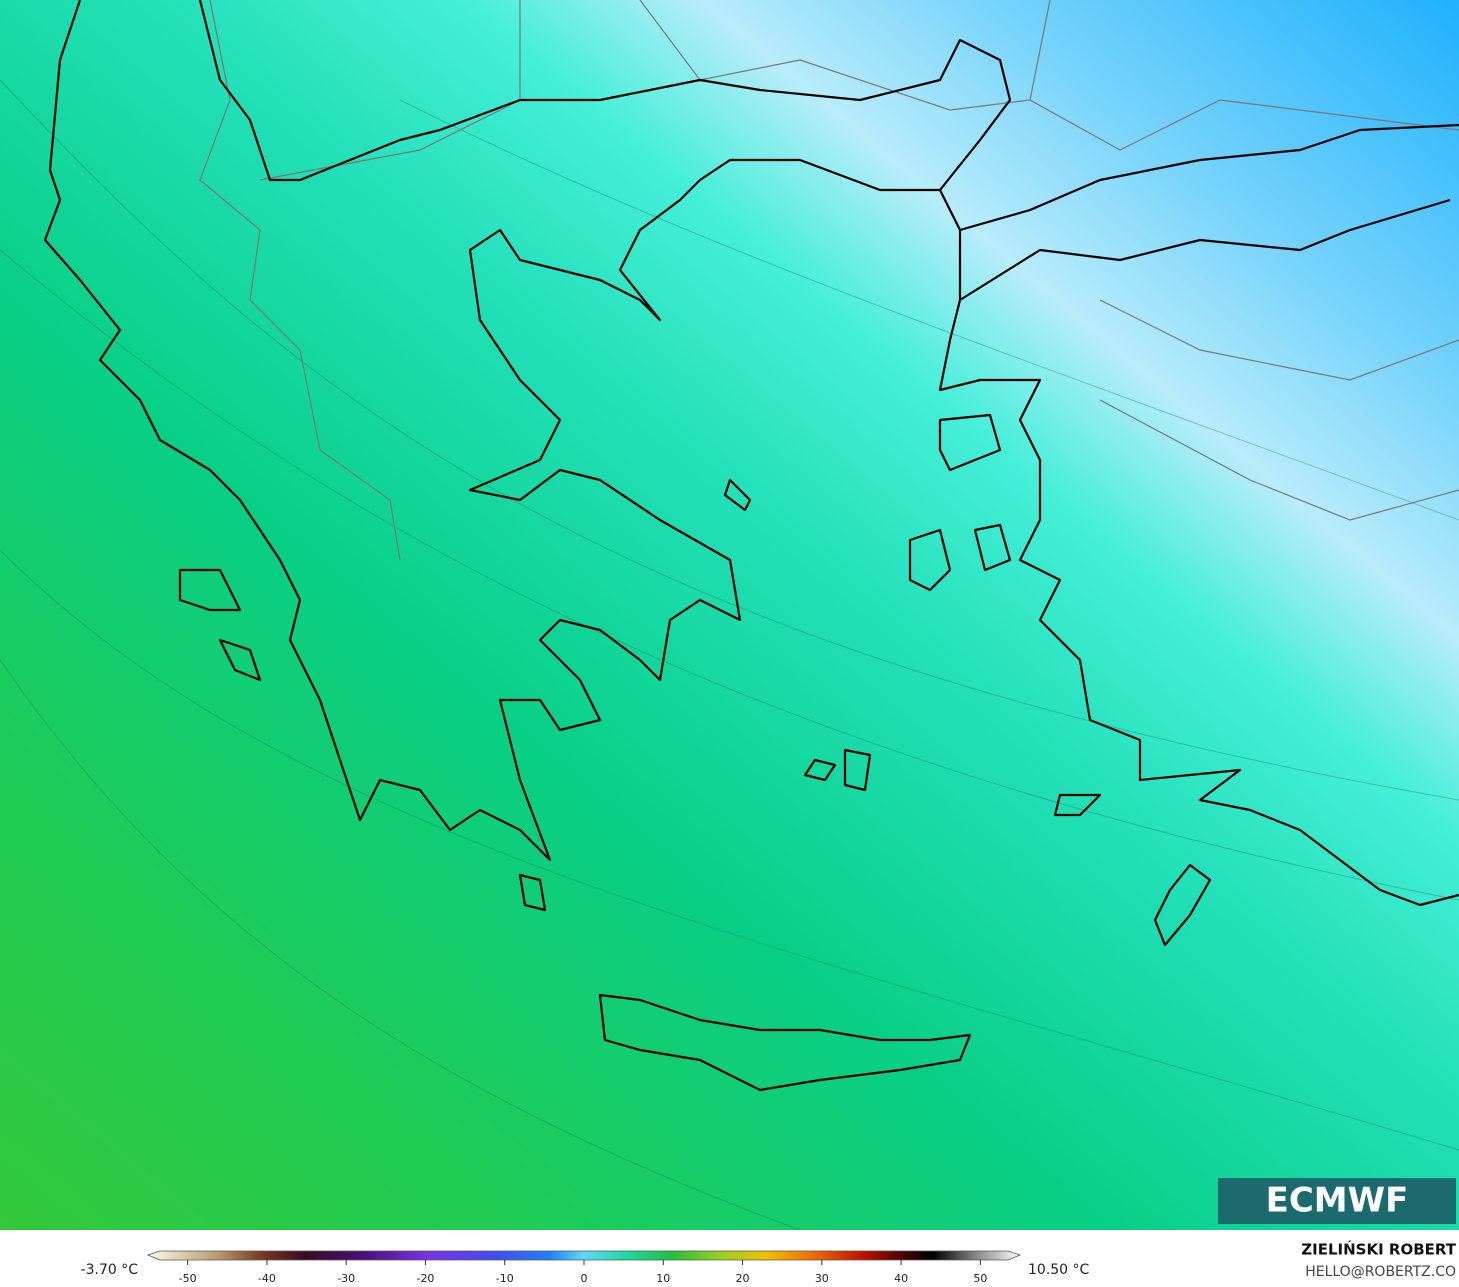  I want to click on tick-label: -10, so click(505, 1278).